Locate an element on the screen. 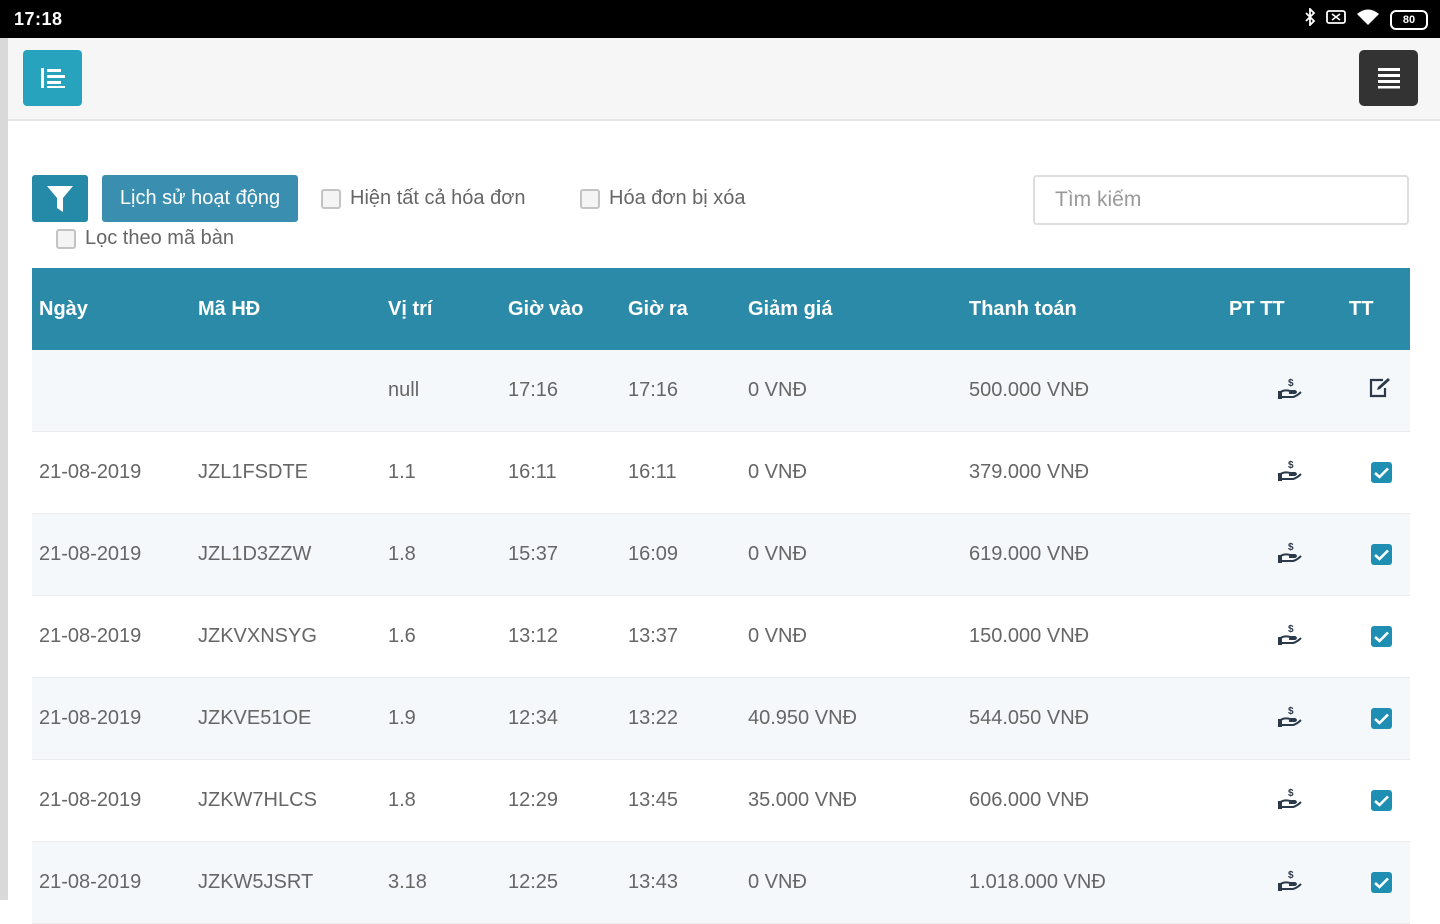 Image resolution: width=1440 pixels, height=924 pixels. cell-discount: 40.950 VNĐ is located at coordinates (802, 718).